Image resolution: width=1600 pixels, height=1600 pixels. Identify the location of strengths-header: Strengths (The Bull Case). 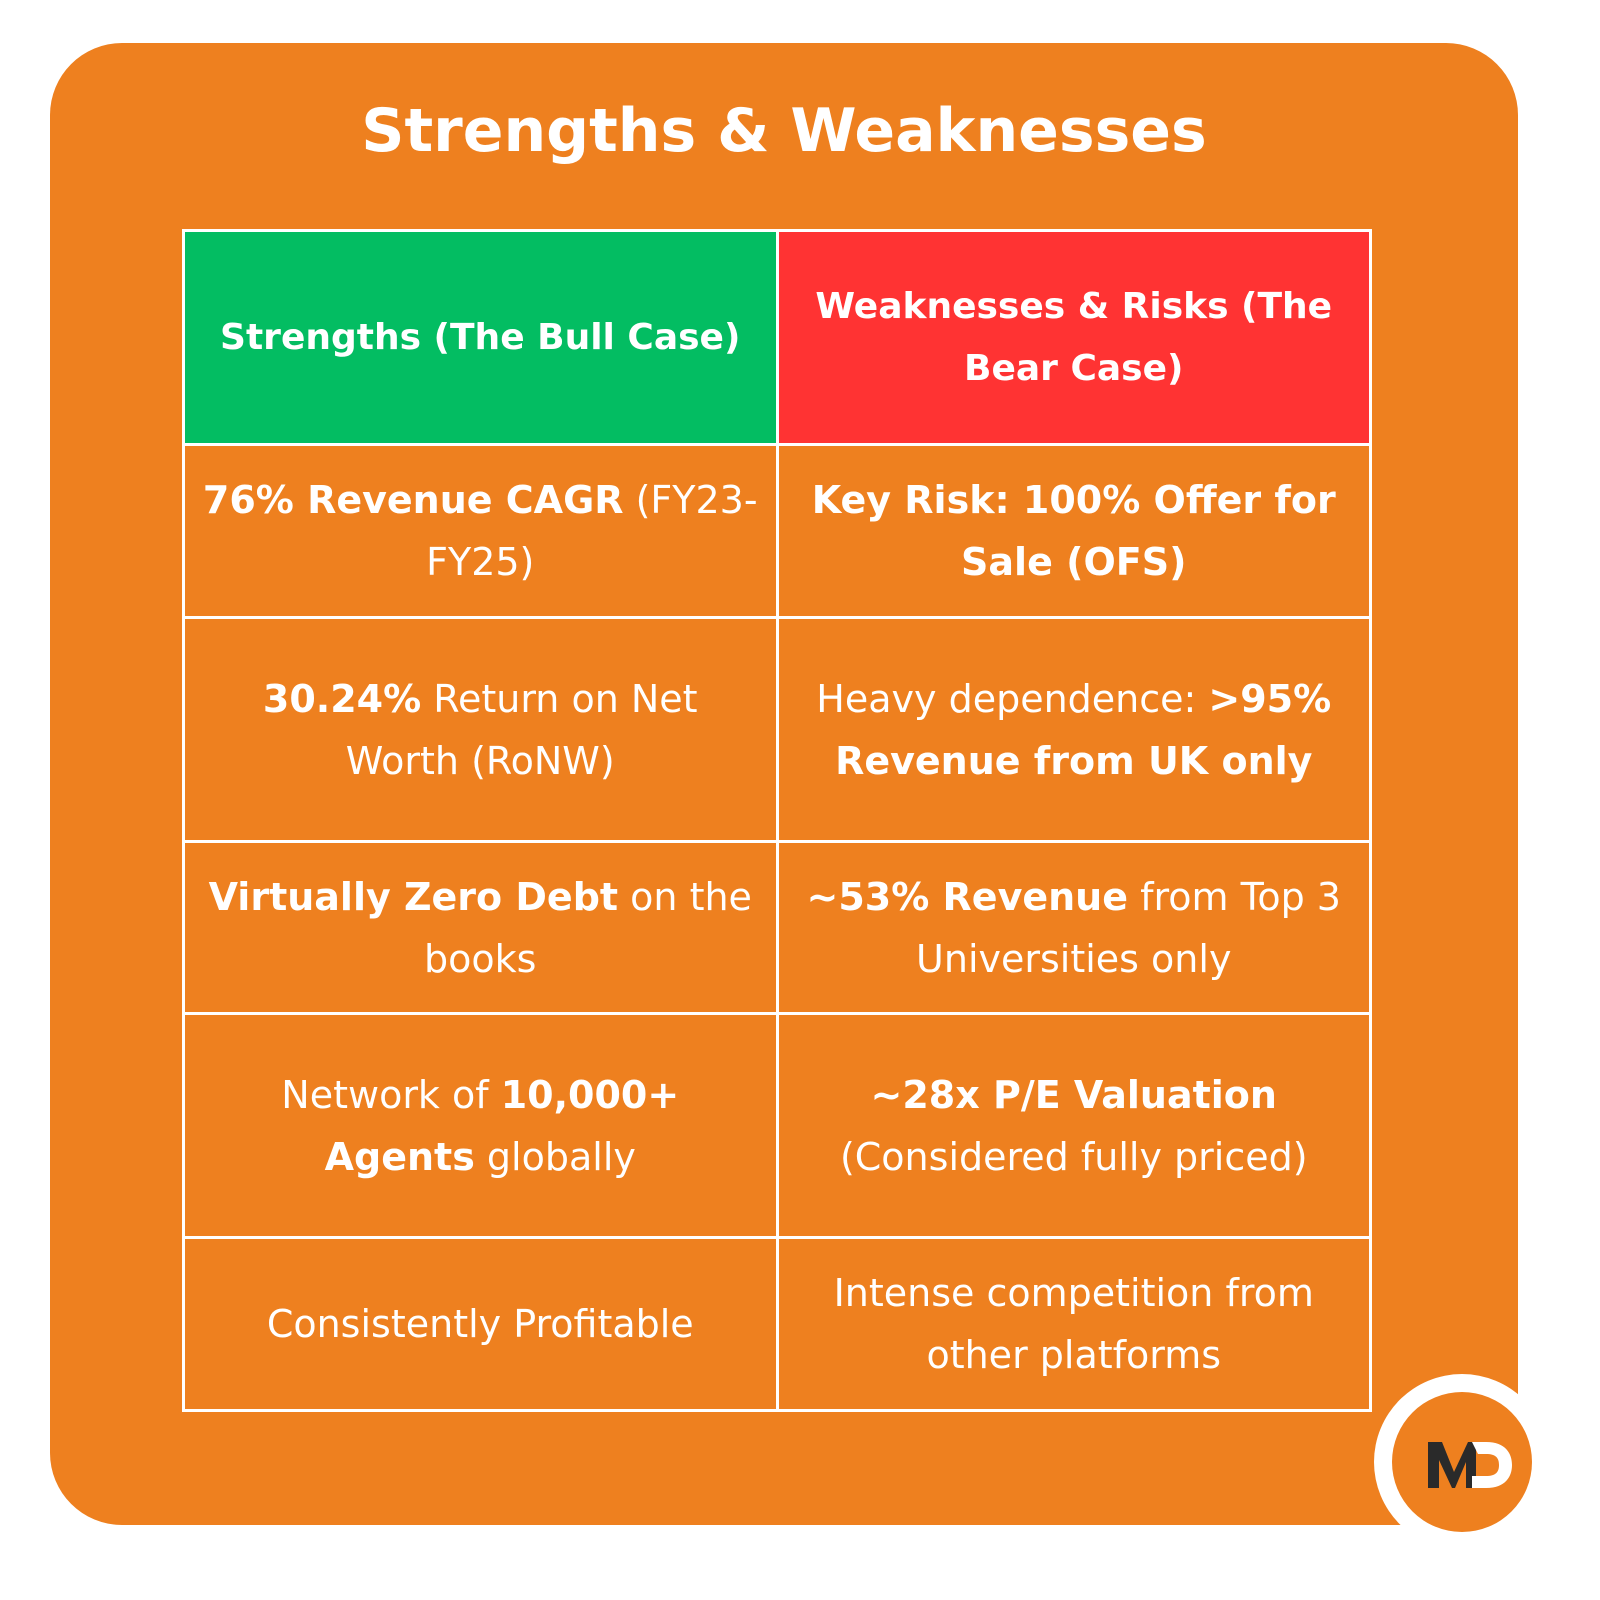
(480, 337).